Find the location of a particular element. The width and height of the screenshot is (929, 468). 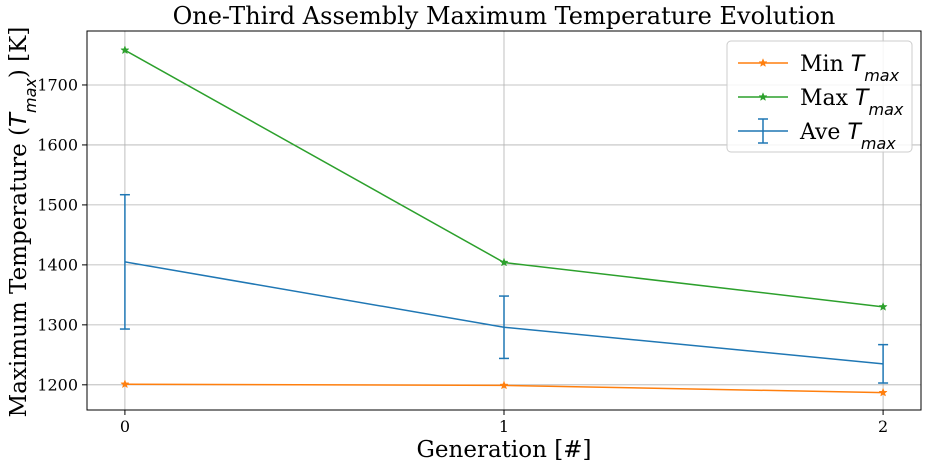

legend-item-min: Min Tmax is located at coordinates (819, 68).